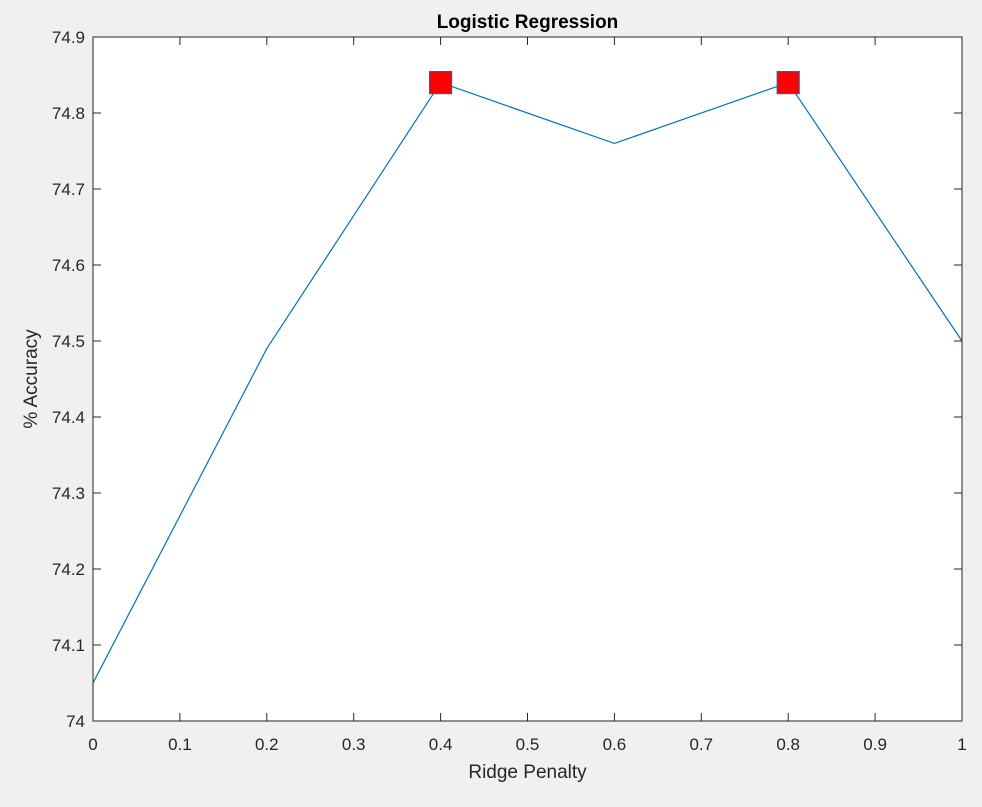 The height and width of the screenshot is (807, 982). I want to click on x-tick-label: 0.6, so click(615, 744).